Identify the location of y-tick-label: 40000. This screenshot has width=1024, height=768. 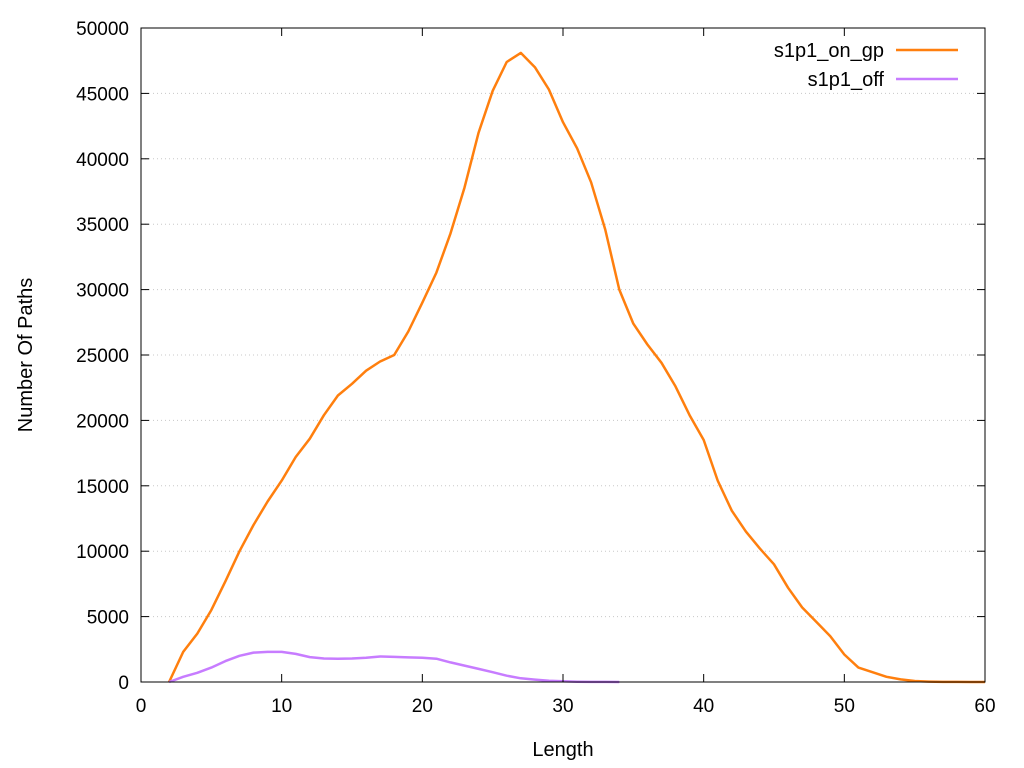
(102, 160).